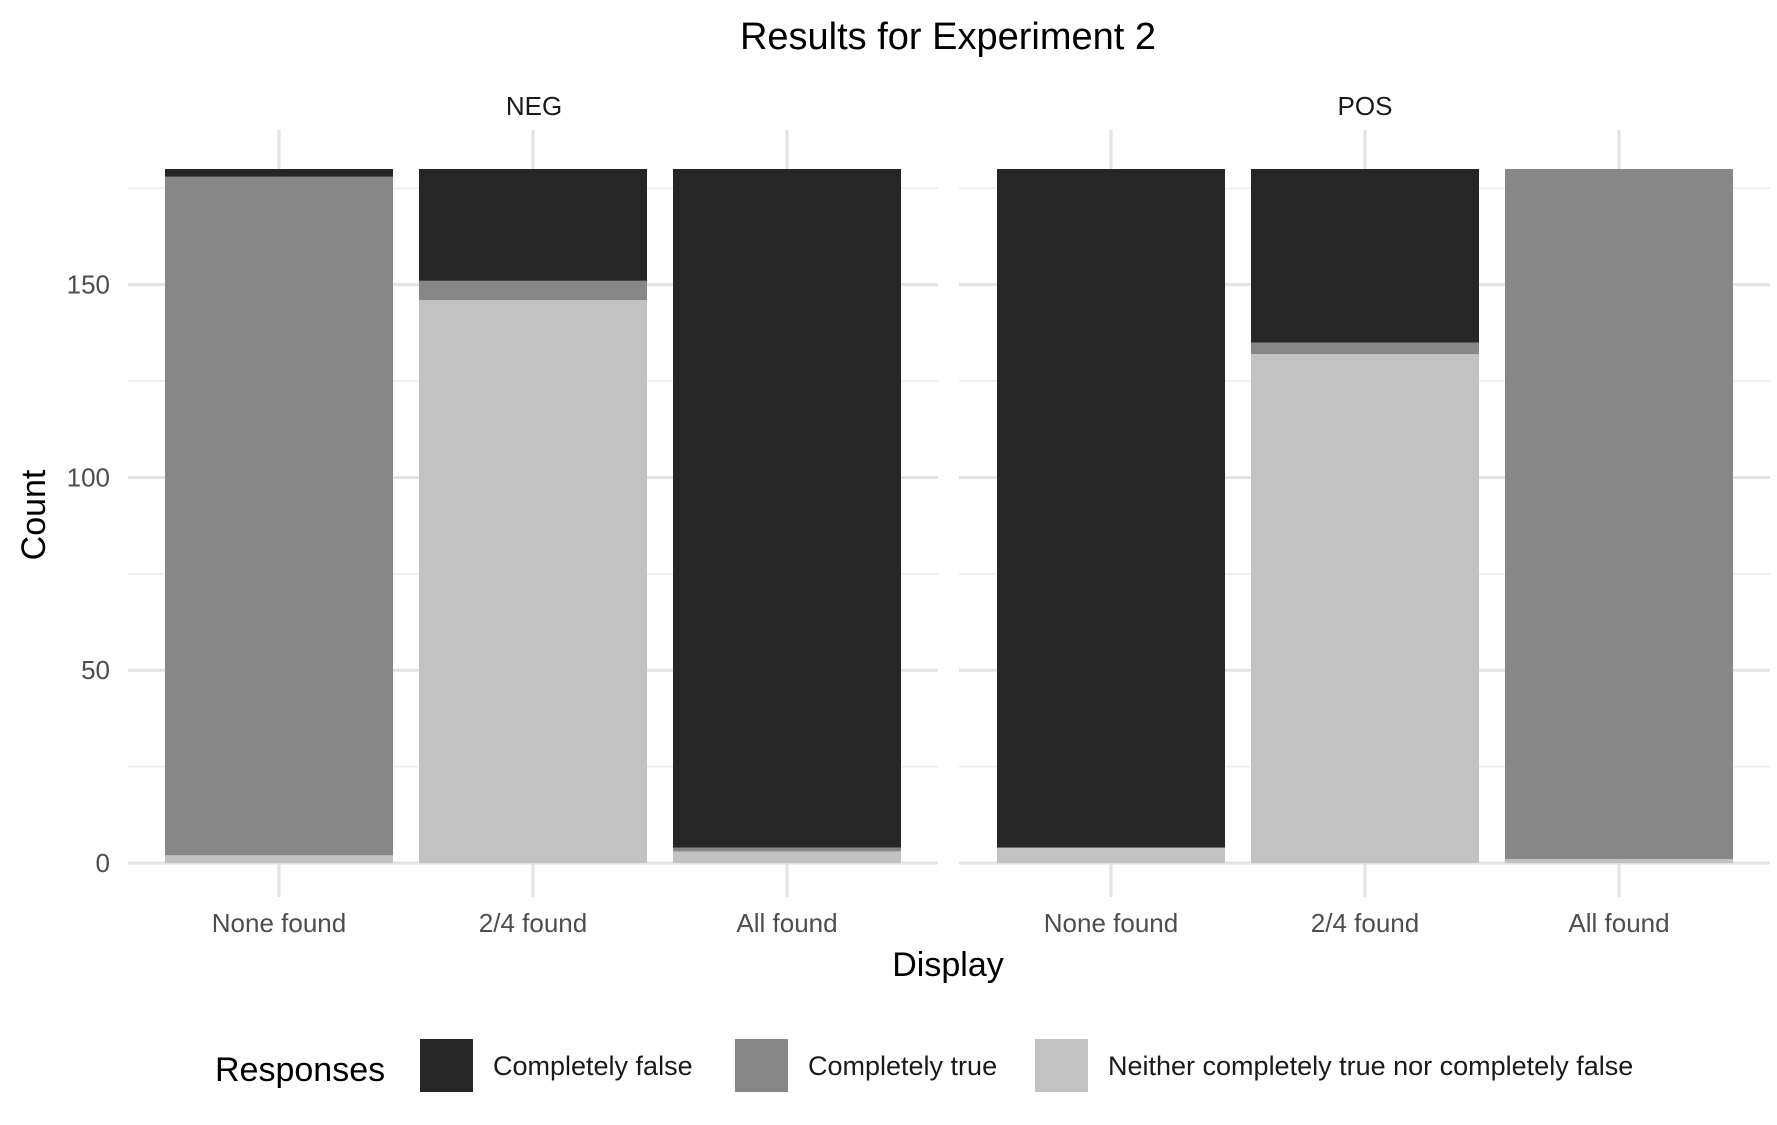 The width and height of the screenshot is (1777, 1125). Describe the element at coordinates (947, 965) in the screenshot. I see `x-axis-title: Display` at that location.